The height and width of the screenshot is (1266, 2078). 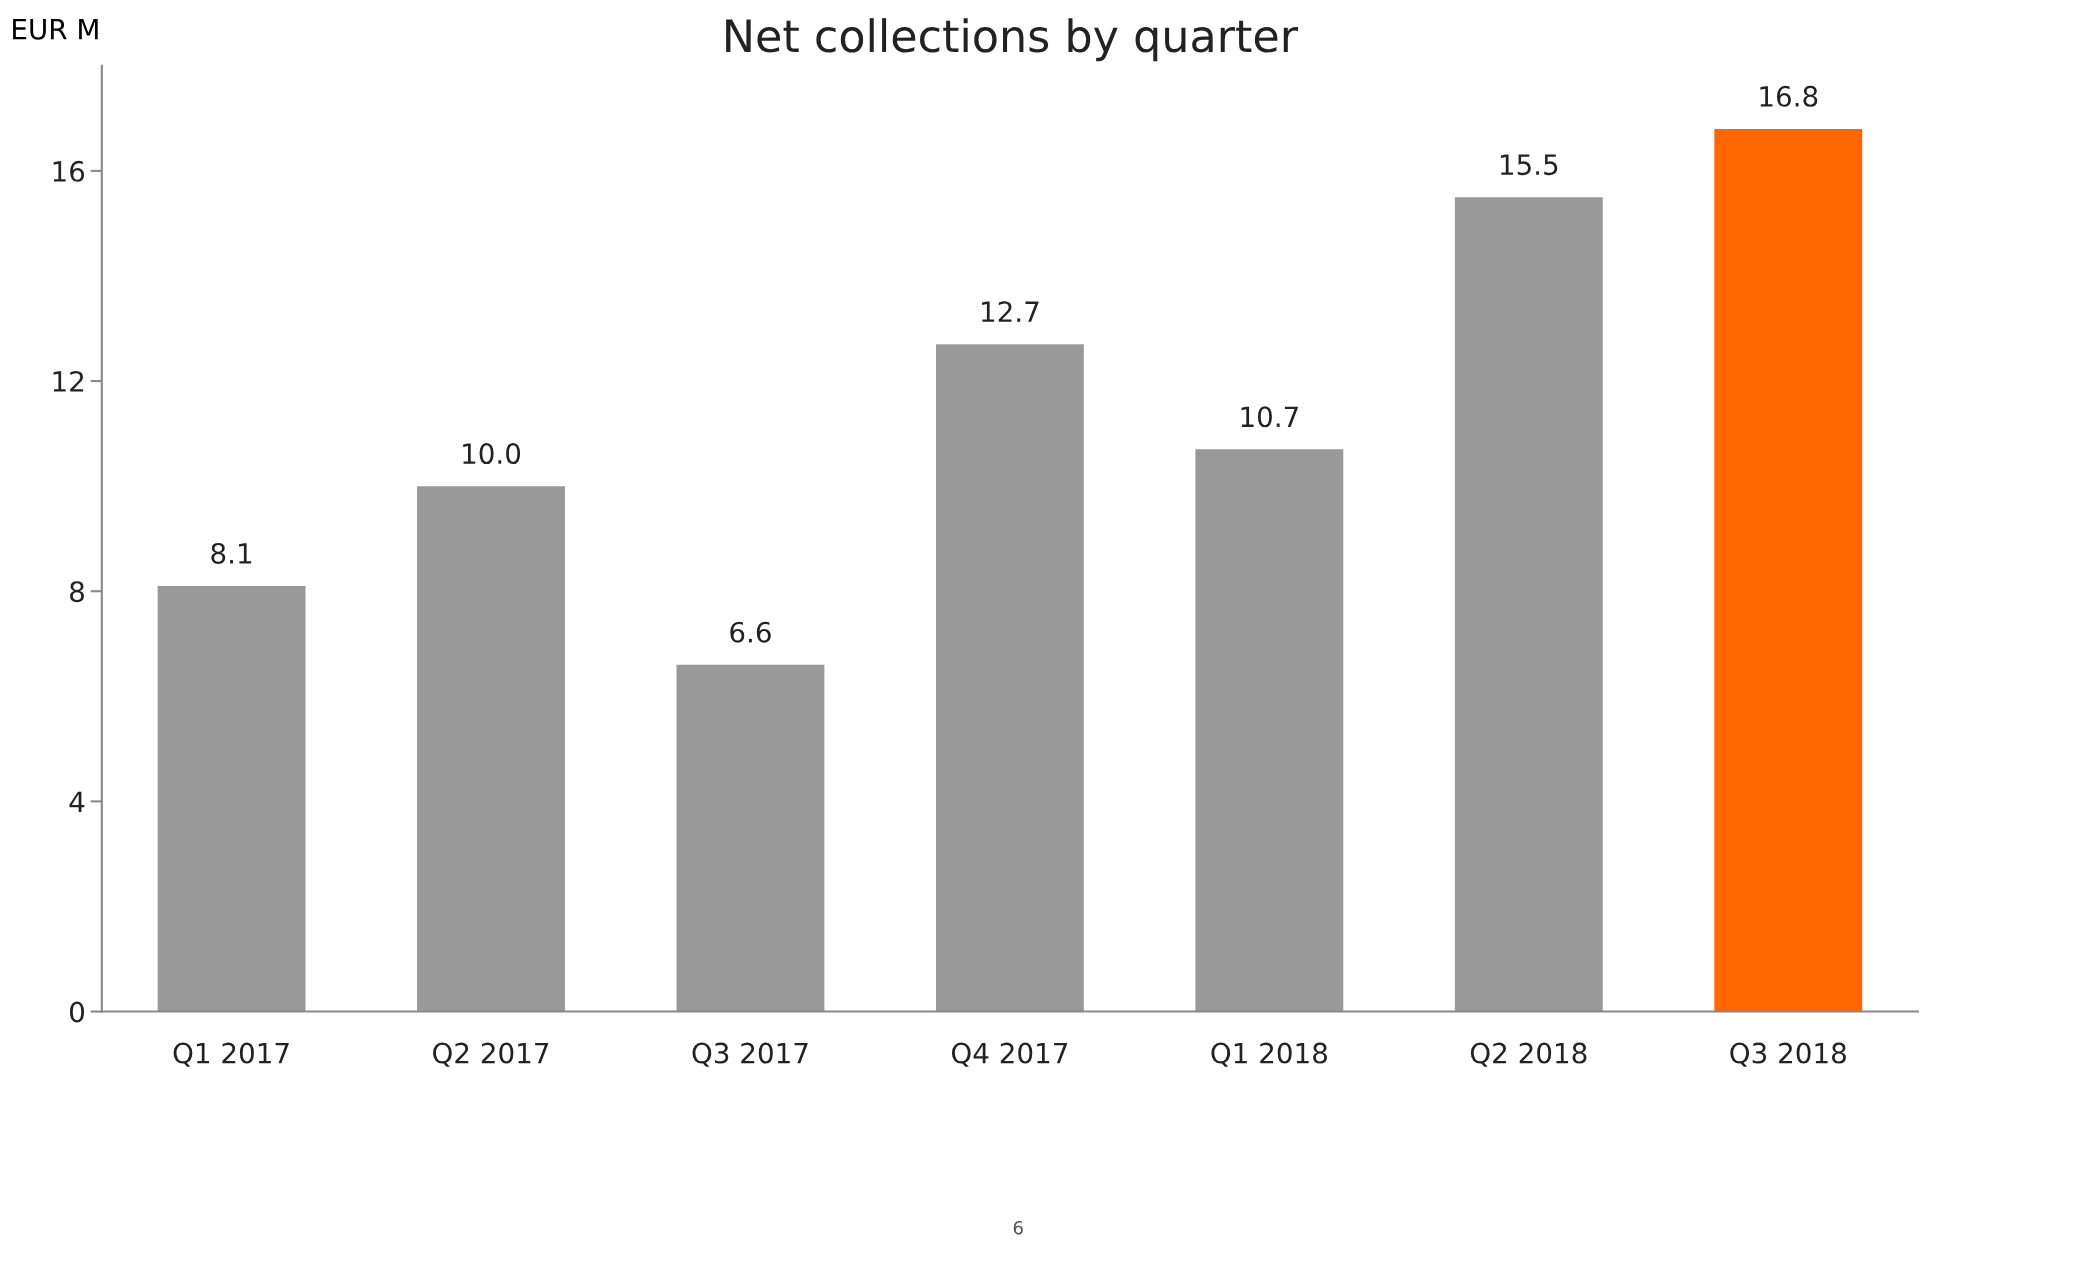 I want to click on x-tick-label: Q4 2017, so click(x=1009, y=1054).